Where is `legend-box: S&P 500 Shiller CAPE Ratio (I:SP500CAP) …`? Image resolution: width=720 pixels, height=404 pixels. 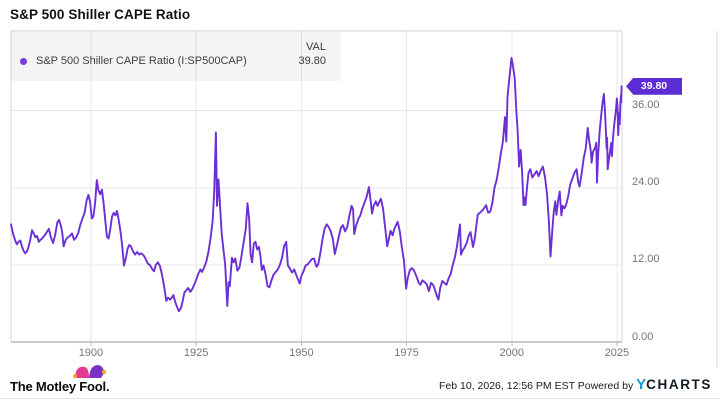 legend-box: S&P 500 Shiller CAPE Ratio (I:SP500CAP) … is located at coordinates (176, 56).